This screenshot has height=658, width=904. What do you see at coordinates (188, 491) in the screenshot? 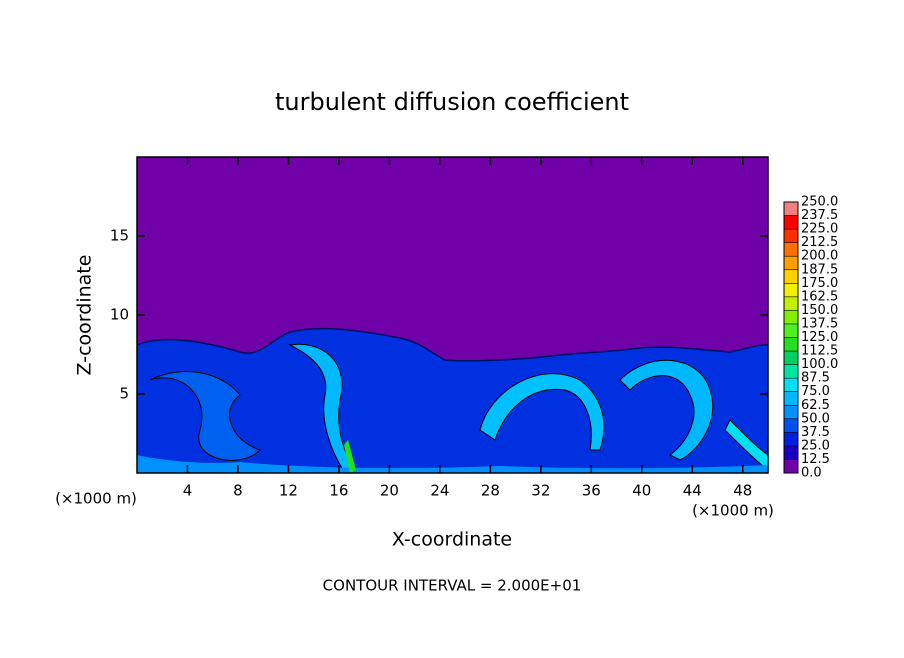
I see `x-tick-label: 4` at bounding box center [188, 491].